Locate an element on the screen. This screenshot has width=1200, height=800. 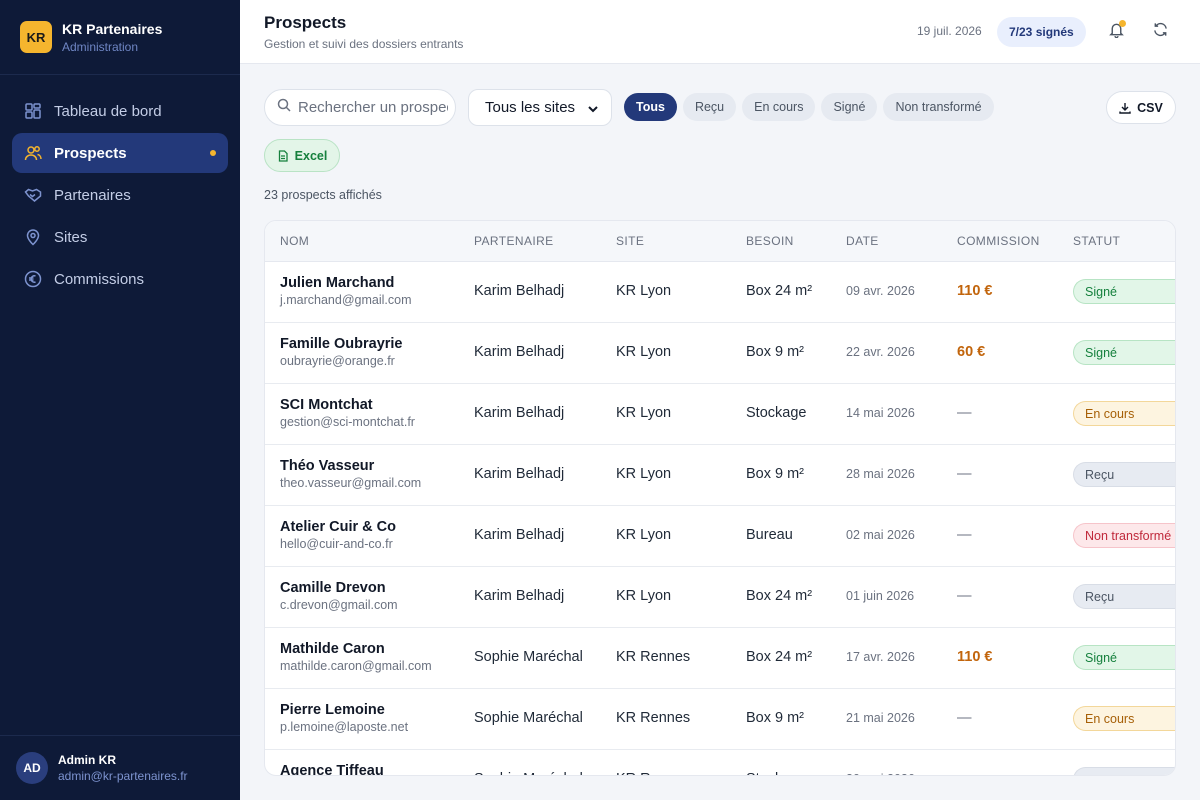
user-profile: AD Admin KR admin@kr-partenaires.fr is located at coordinates (120, 767).